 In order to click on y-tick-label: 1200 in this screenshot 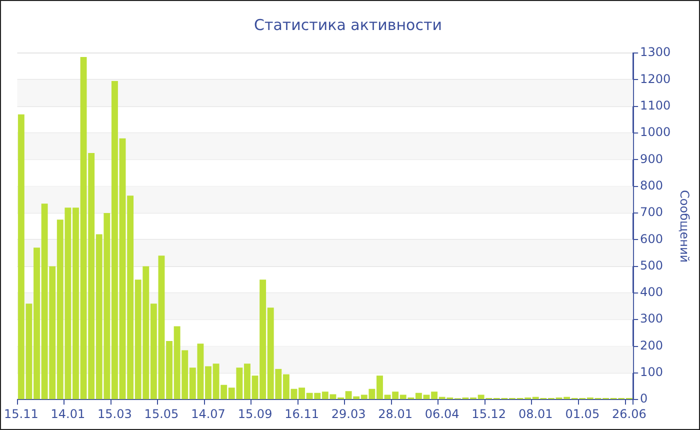, I will do `click(655, 79)`.